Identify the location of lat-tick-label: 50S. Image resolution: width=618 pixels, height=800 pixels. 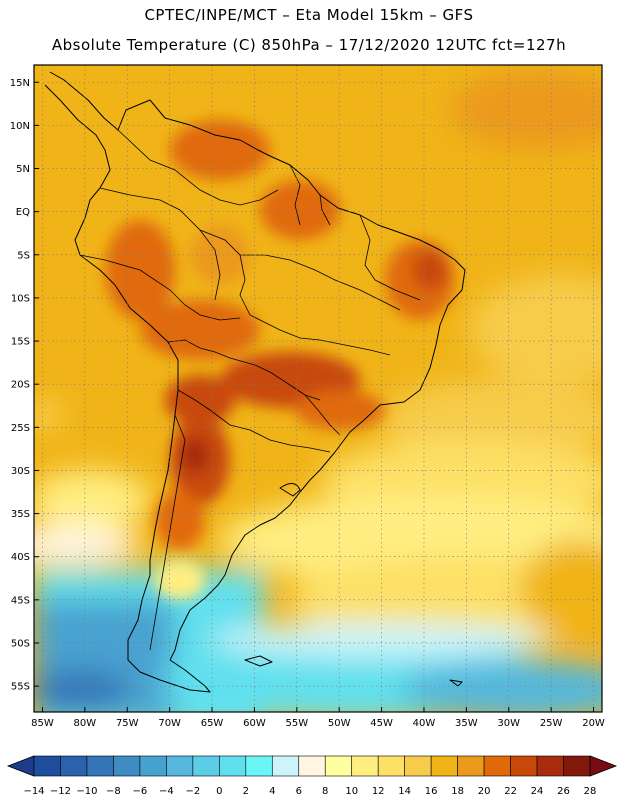
(20, 643).